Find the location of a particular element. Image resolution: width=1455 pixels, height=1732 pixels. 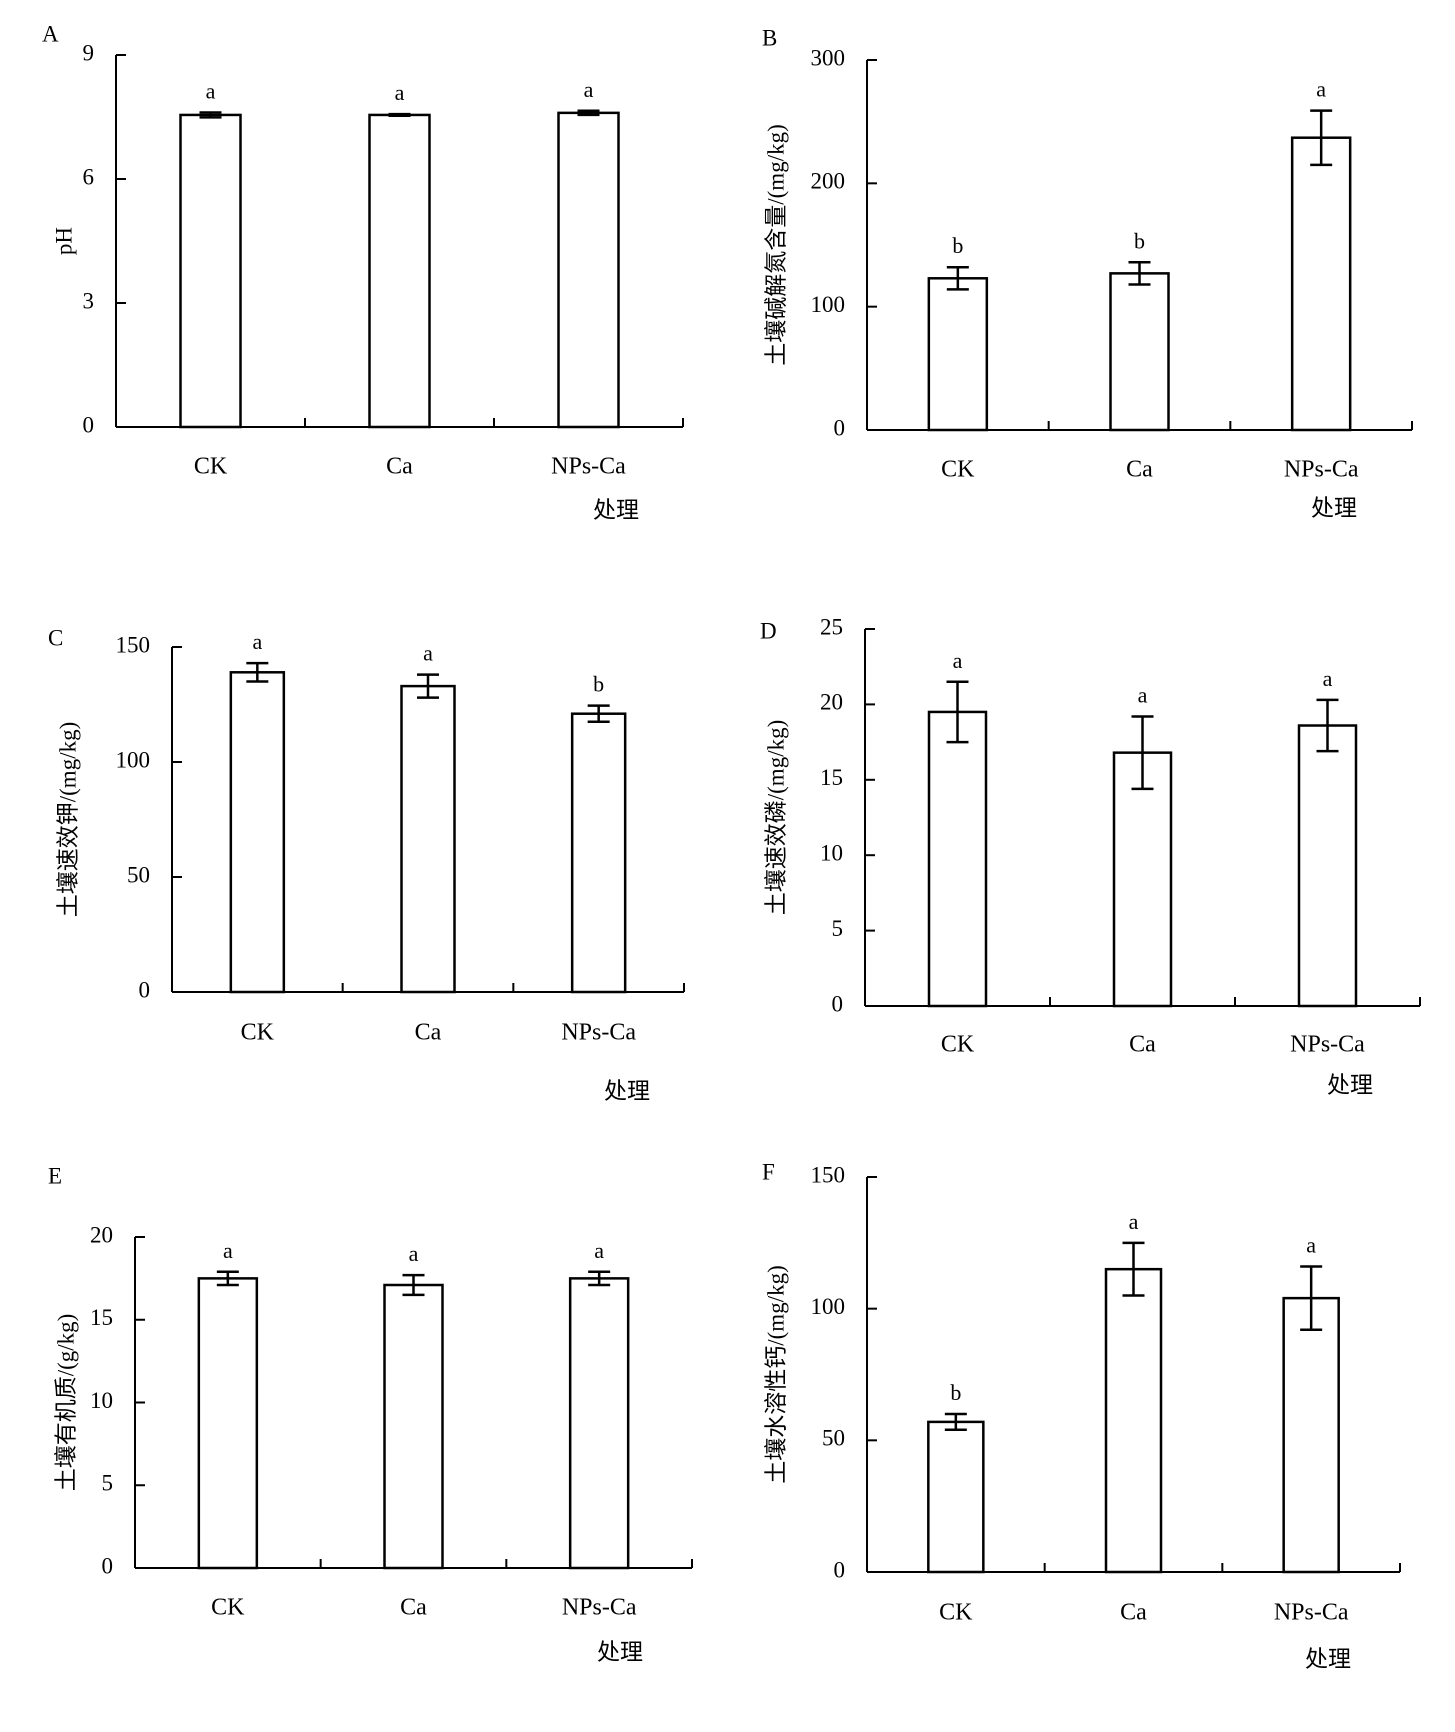

panel-letter: F is located at coordinates (768, 1171).